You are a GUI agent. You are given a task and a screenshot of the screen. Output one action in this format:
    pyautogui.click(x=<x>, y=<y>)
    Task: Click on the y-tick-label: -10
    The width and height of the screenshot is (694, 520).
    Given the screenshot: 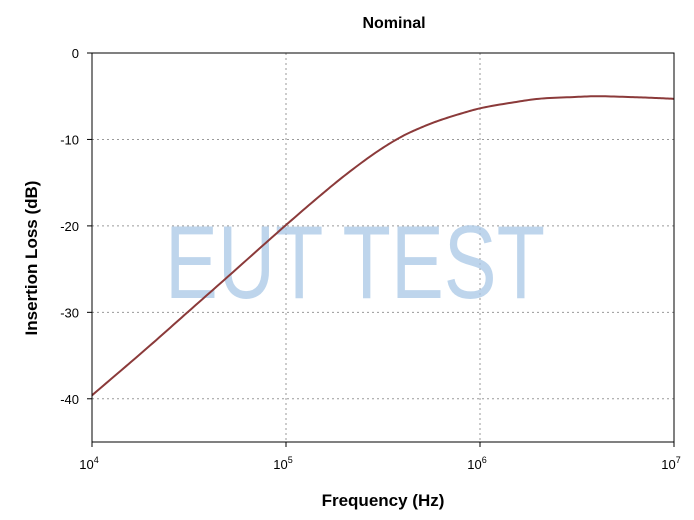 What is the action you would take?
    pyautogui.click(x=69, y=139)
    